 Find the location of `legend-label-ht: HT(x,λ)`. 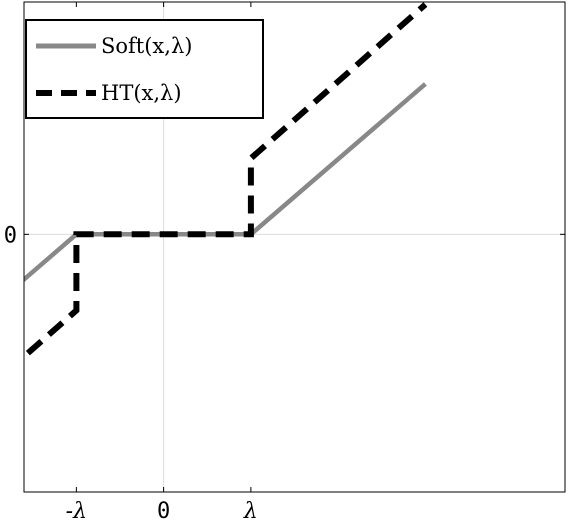

legend-label-ht: HT(x,λ) is located at coordinates (141, 93).